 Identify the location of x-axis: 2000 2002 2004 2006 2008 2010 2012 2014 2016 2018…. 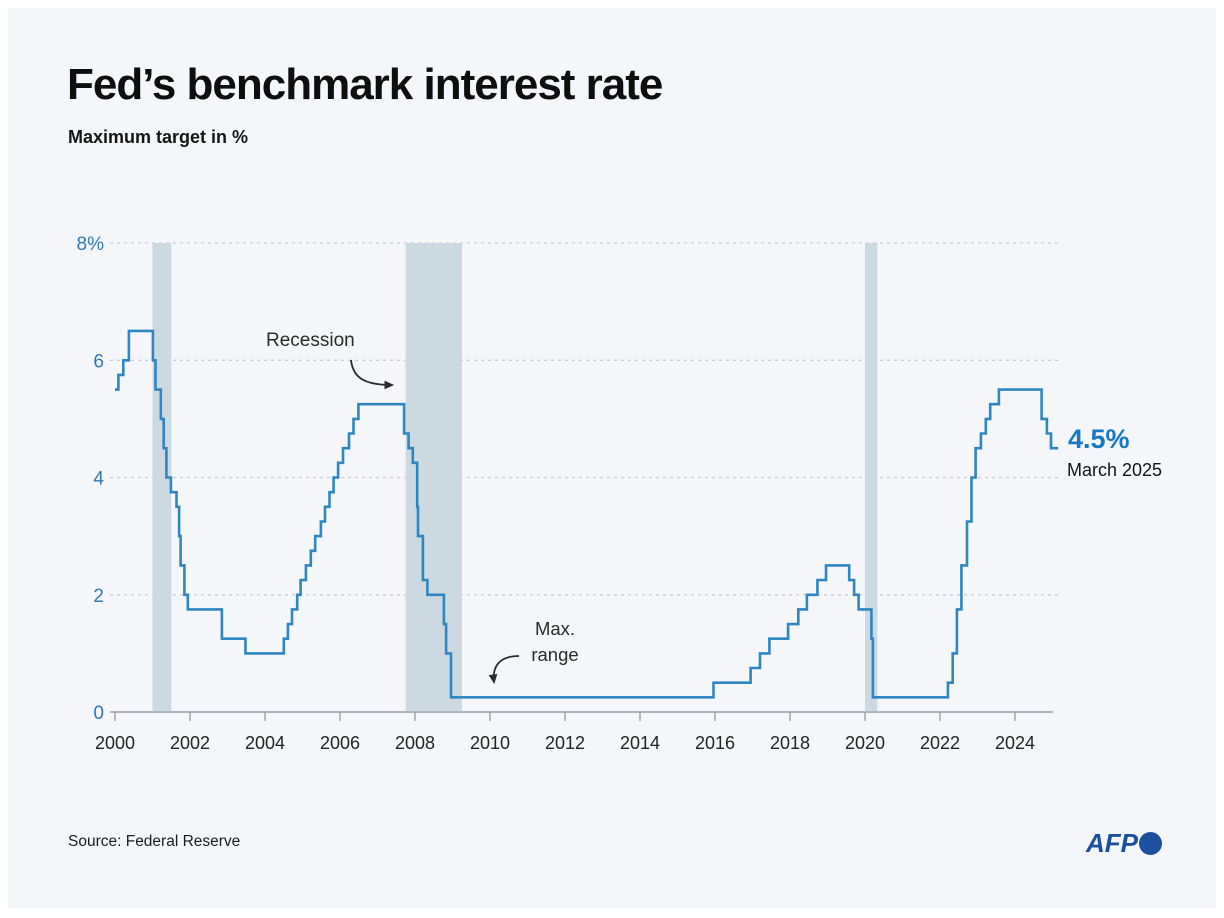
(574, 732).